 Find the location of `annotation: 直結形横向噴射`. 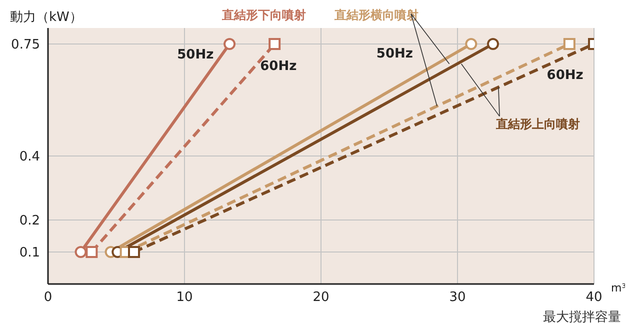

annotation: 直結形横向噴射 is located at coordinates (376, 15).